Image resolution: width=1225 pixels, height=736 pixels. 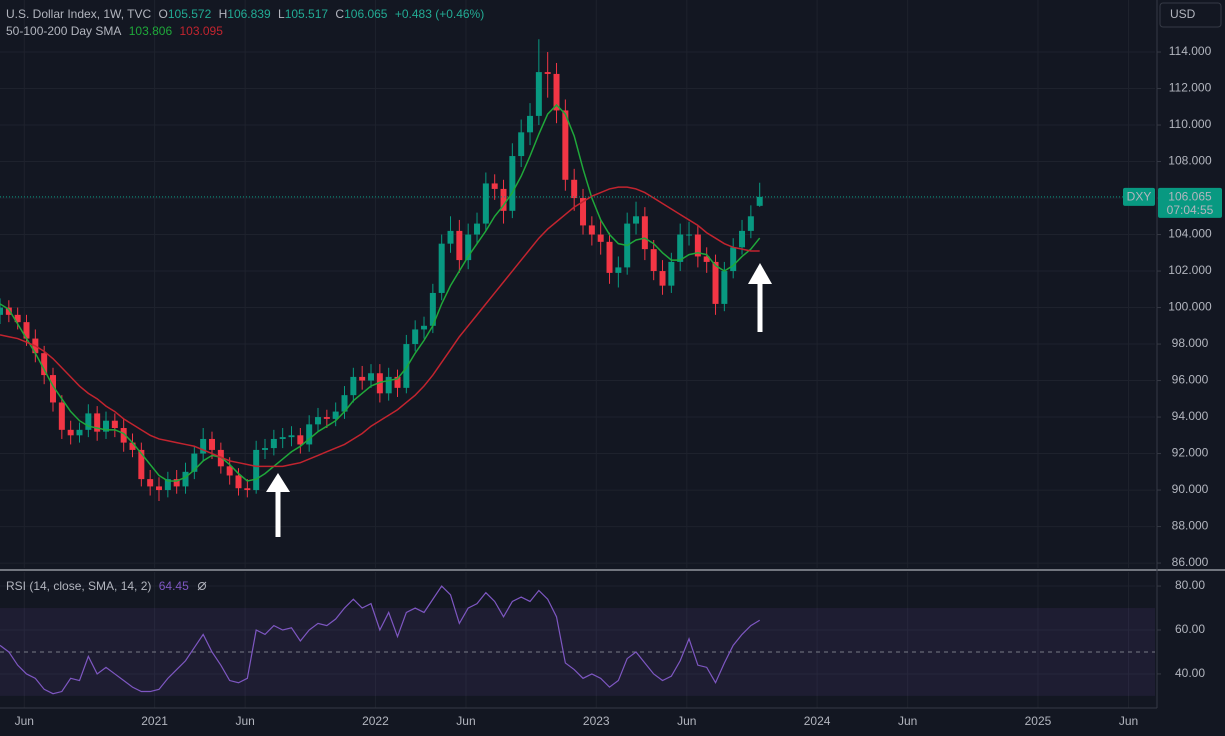 What do you see at coordinates (64, 31) in the screenshot?
I see `indicator-title: 50-100-200 Day SMA` at bounding box center [64, 31].